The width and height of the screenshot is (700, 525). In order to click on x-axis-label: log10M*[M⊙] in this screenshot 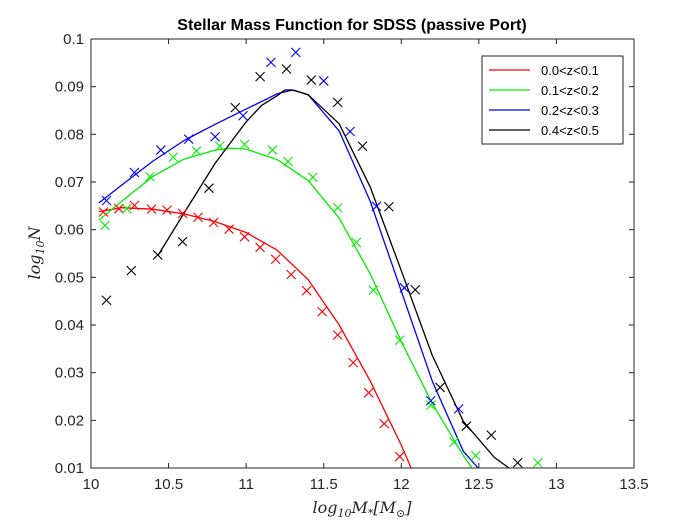, I will do `click(363, 509)`.